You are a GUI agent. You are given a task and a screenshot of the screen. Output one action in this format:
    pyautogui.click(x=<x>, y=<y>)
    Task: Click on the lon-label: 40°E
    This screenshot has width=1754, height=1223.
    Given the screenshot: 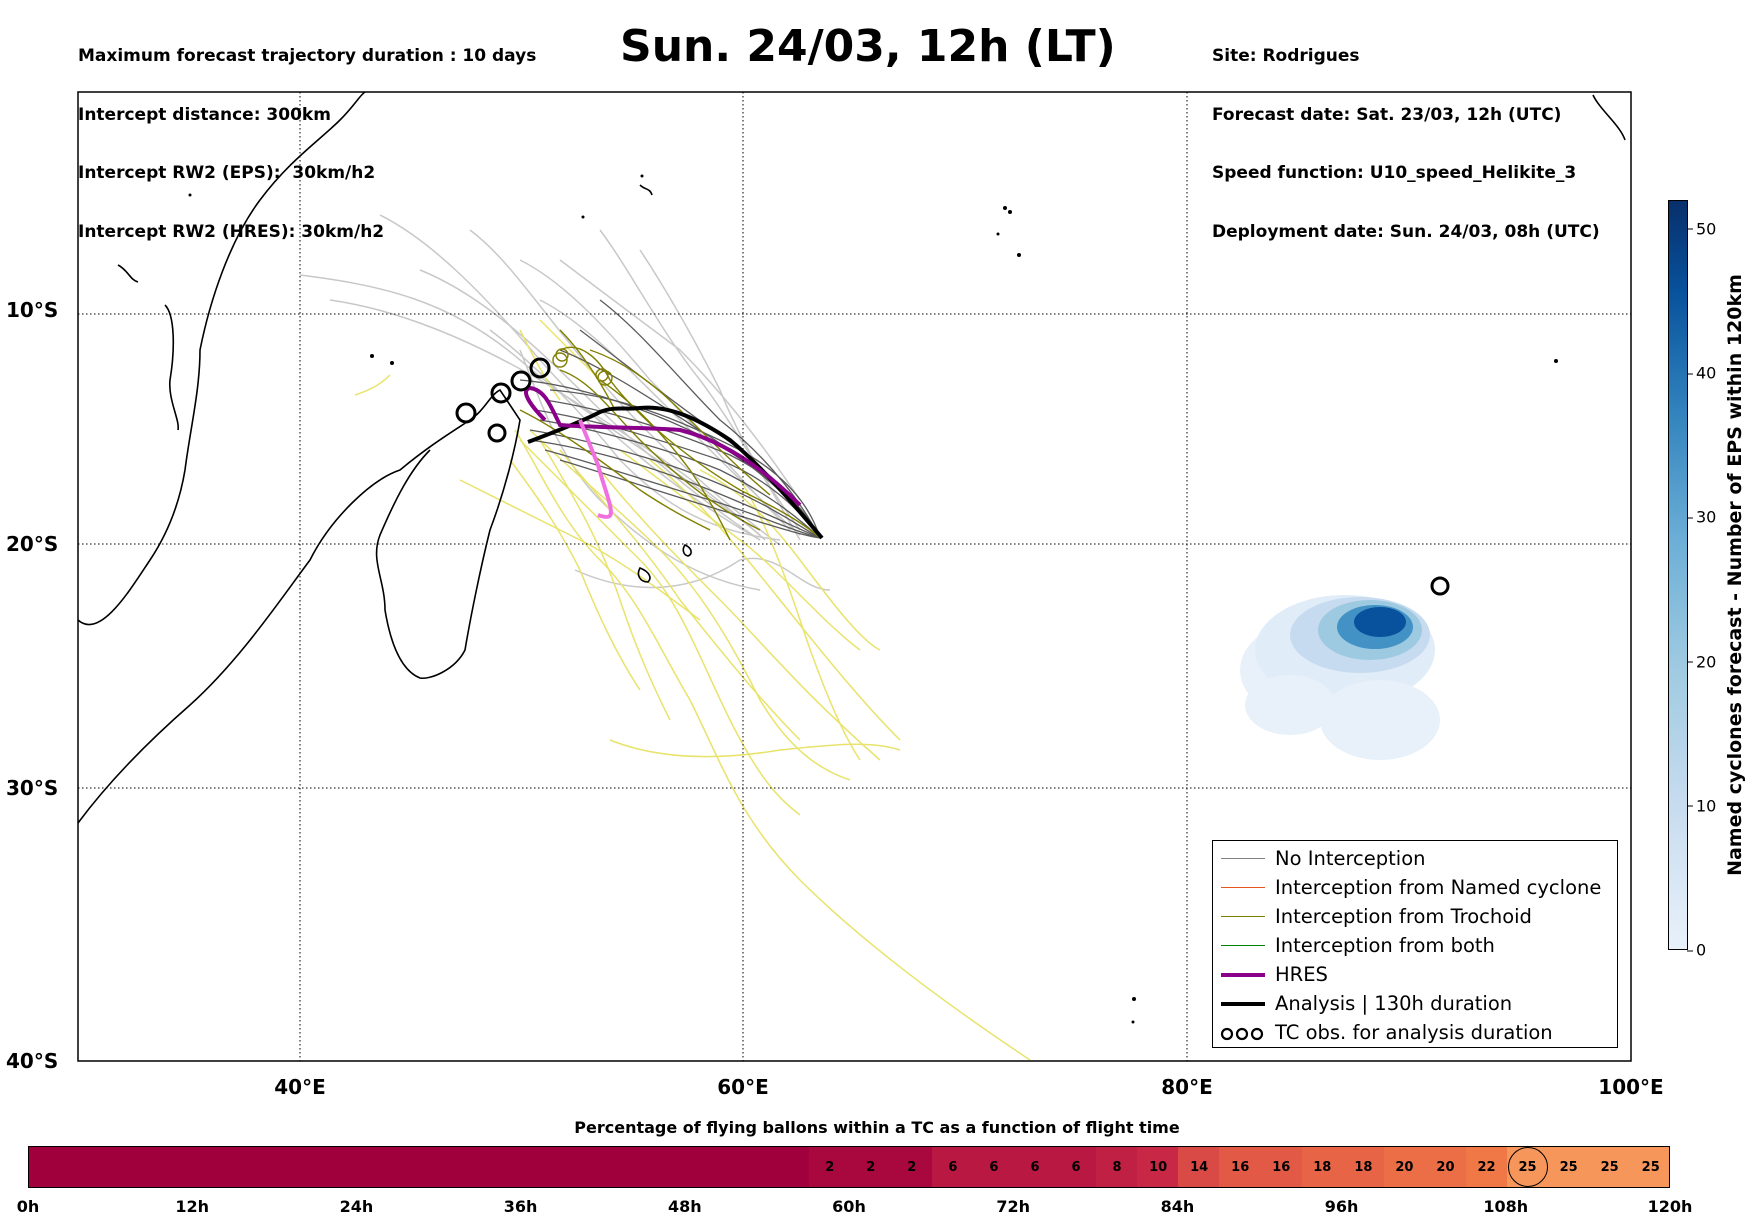 What is the action you would take?
    pyautogui.click(x=300, y=1087)
    